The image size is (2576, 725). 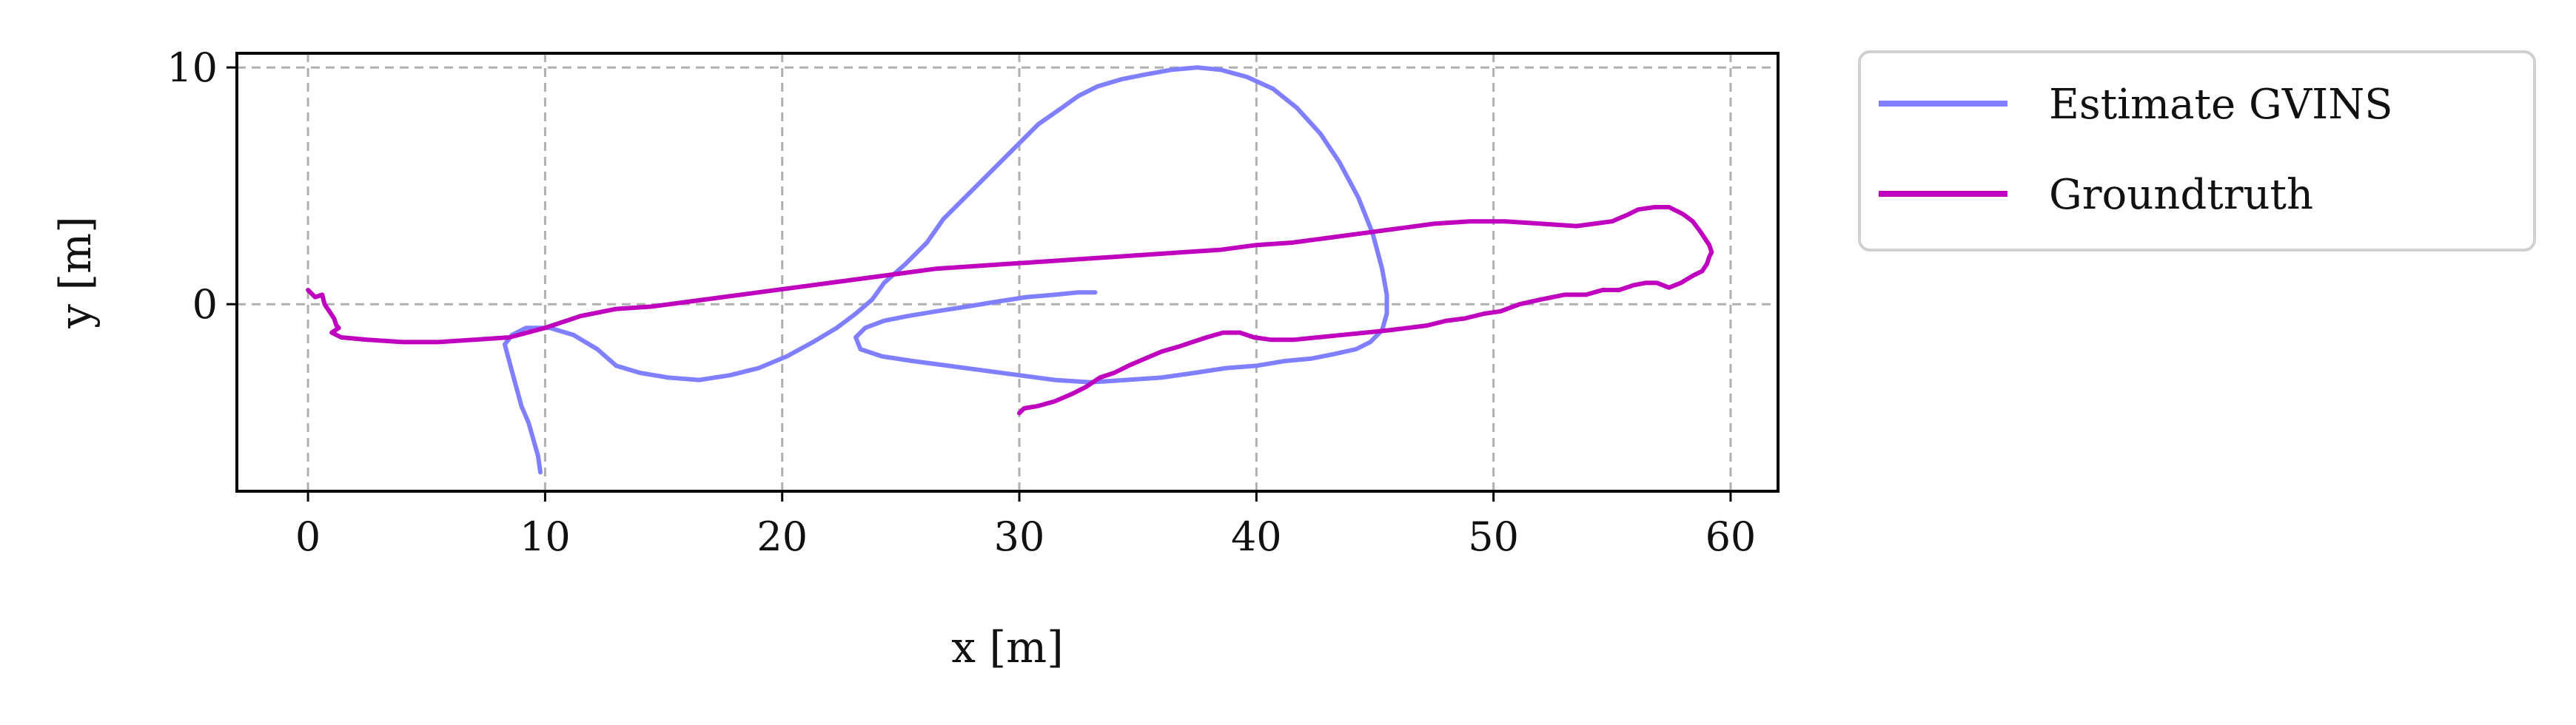 What do you see at coordinates (75, 272) in the screenshot?
I see `y-axis-label: y [m]` at bounding box center [75, 272].